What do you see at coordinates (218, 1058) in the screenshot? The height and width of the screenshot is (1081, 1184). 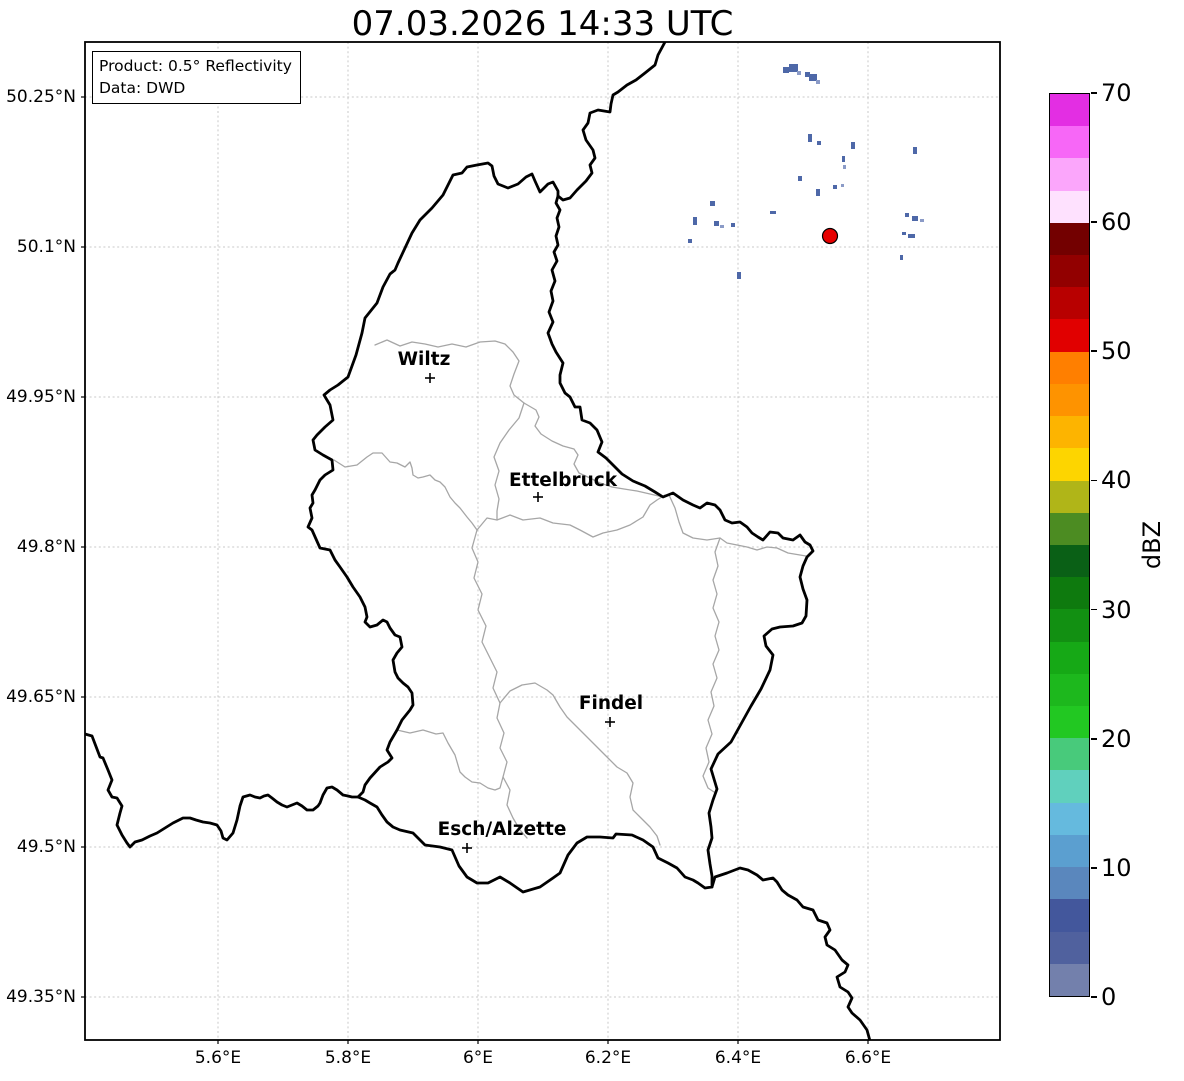 I see `x-tick-label: 5.6°E` at bounding box center [218, 1058].